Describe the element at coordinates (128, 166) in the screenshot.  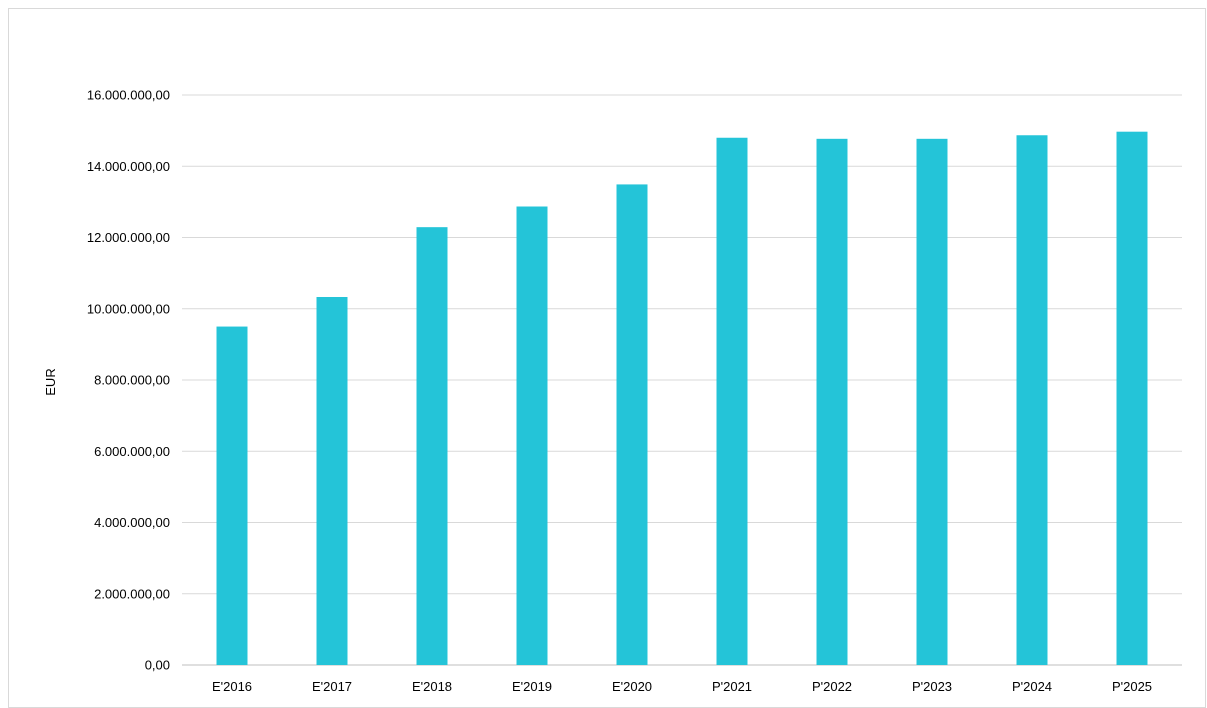
I see `y-tick-label: 14.000.000,00` at that location.